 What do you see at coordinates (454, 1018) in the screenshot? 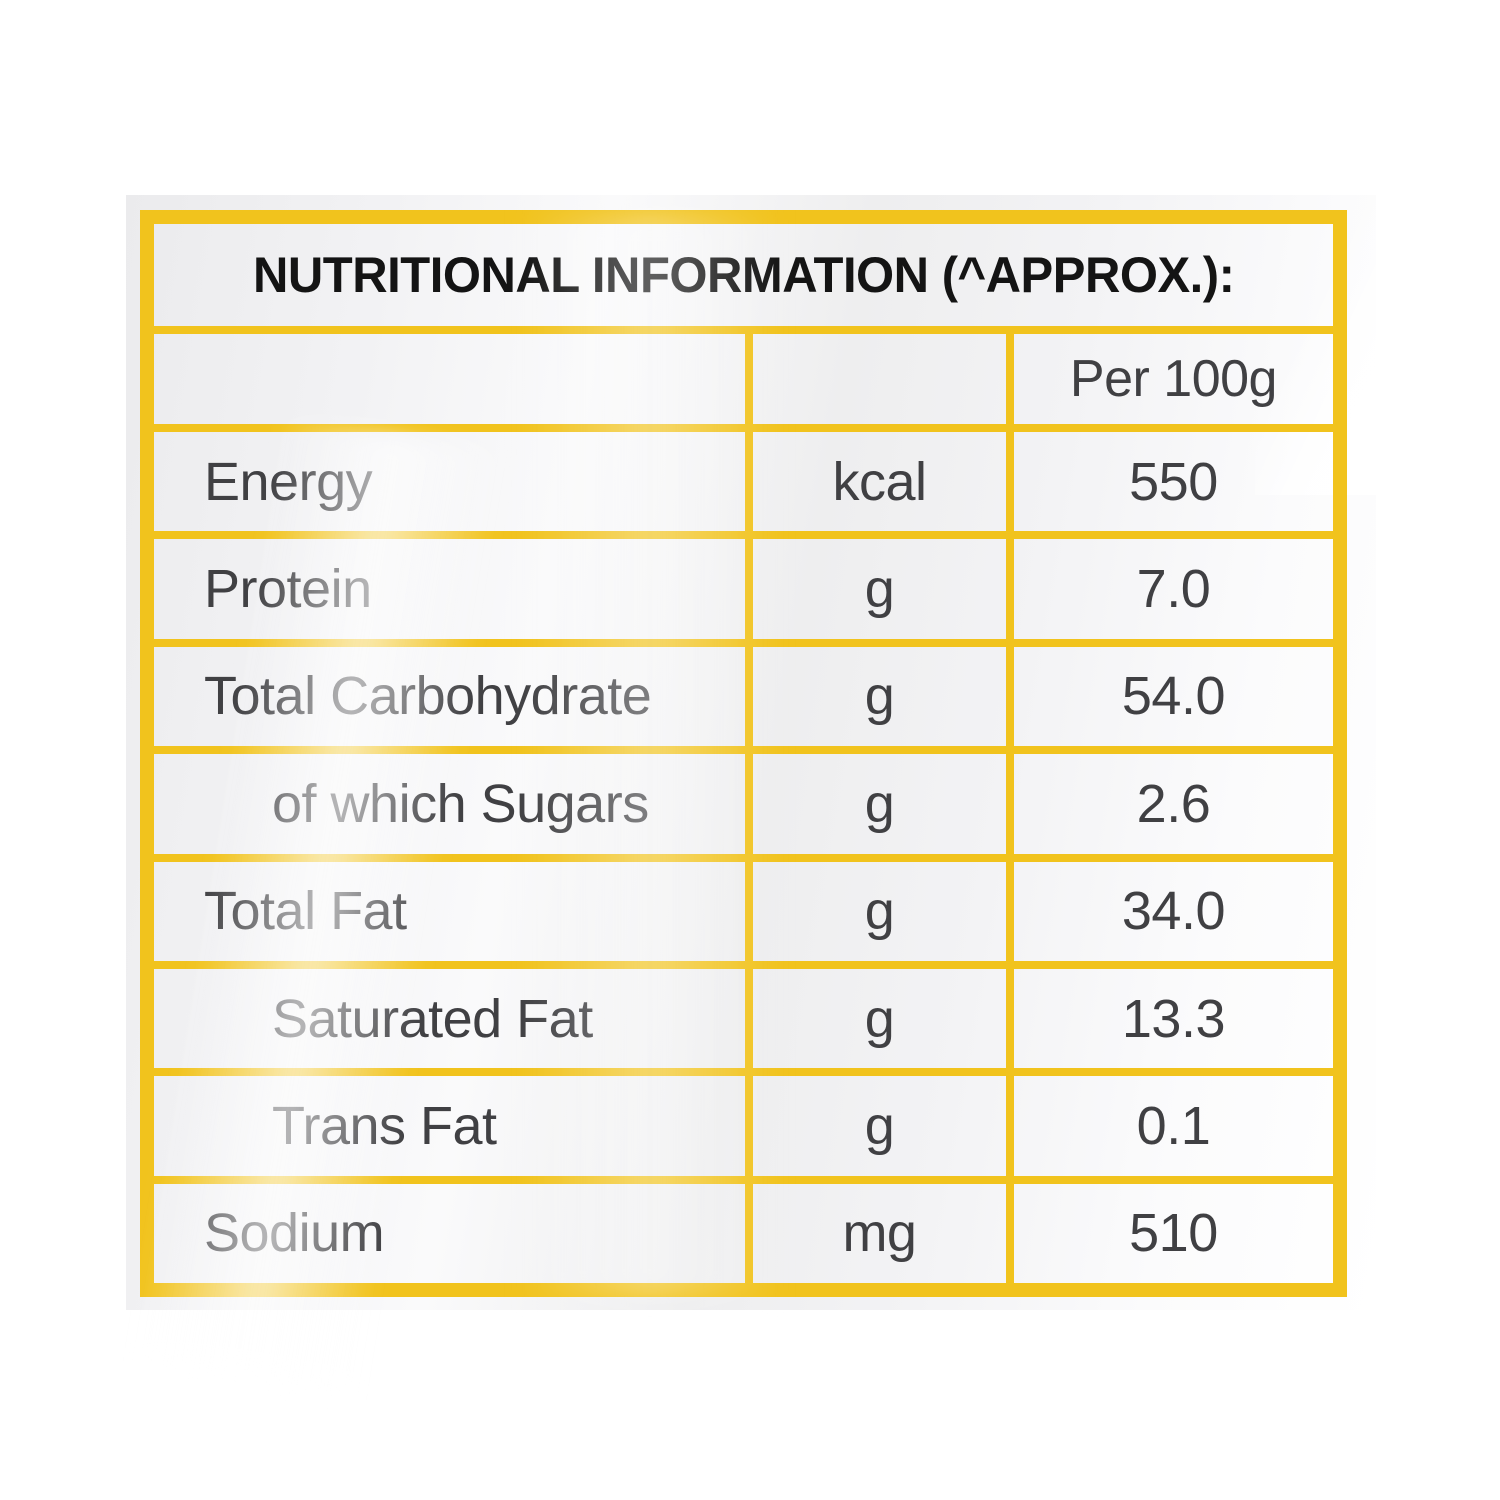
I see `nutrient-label: Saturated Fat` at bounding box center [454, 1018].